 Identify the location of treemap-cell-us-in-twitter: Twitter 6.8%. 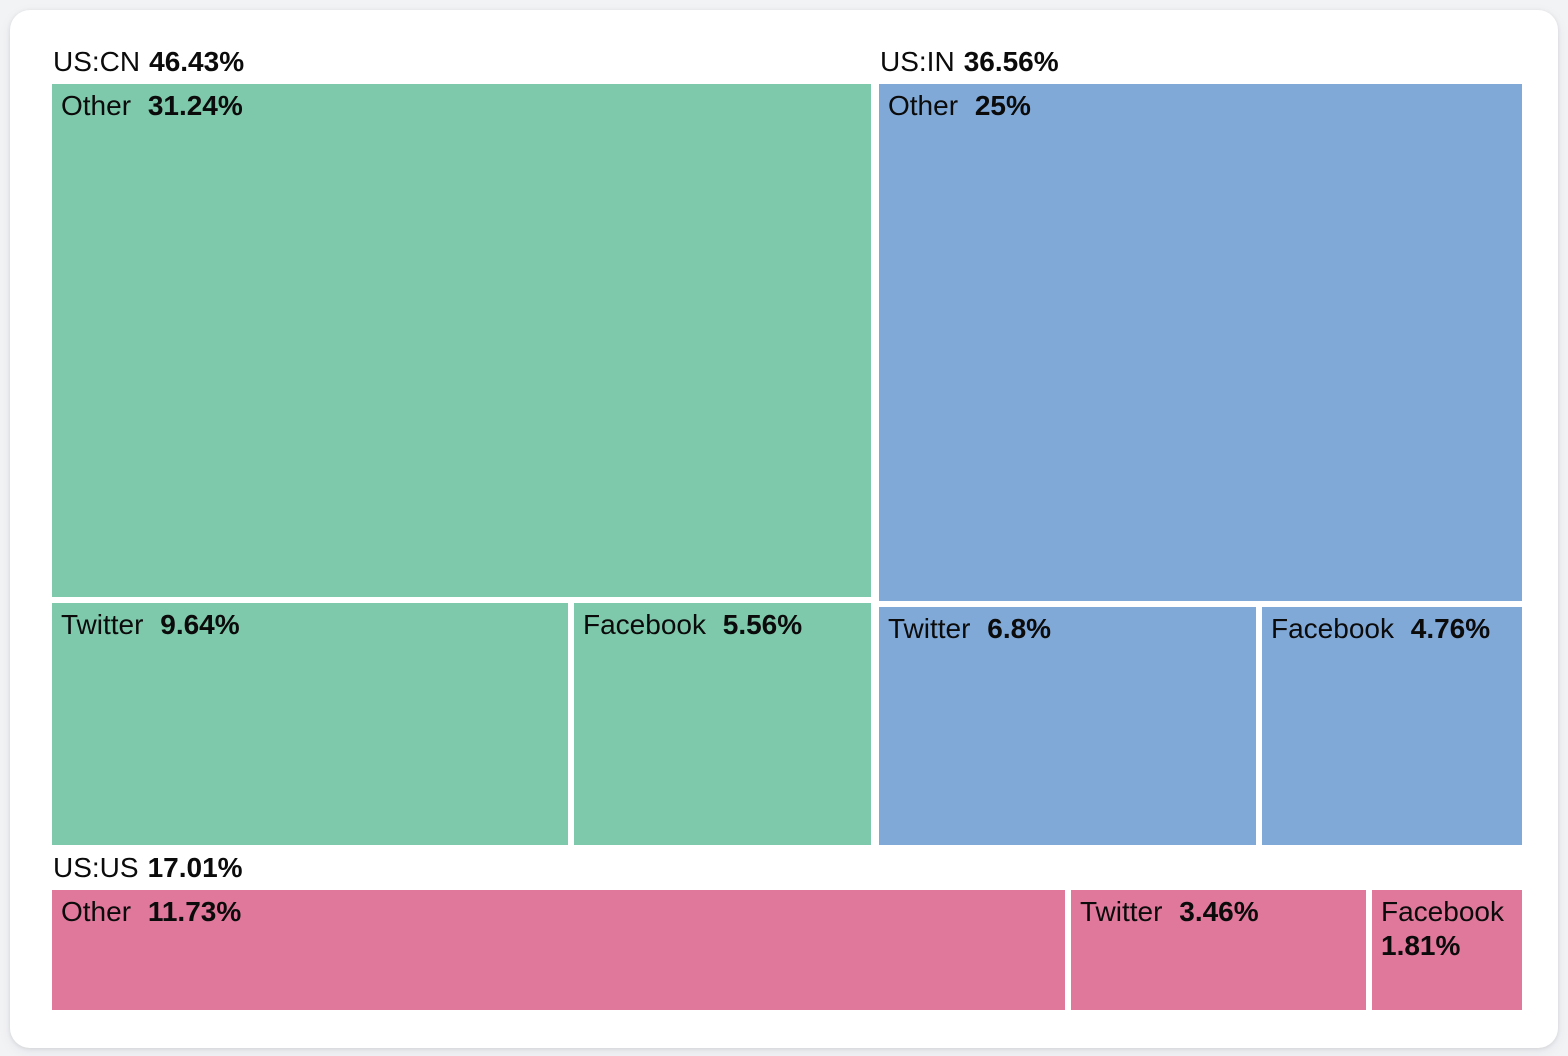
(1067, 726).